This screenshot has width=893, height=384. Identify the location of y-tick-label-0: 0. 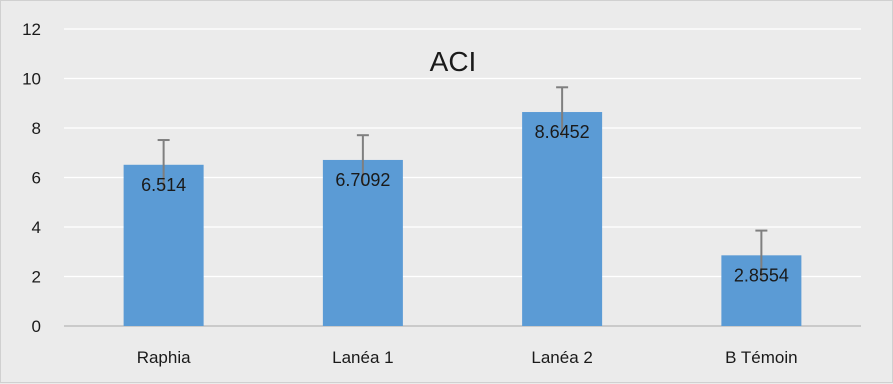
(36, 326).